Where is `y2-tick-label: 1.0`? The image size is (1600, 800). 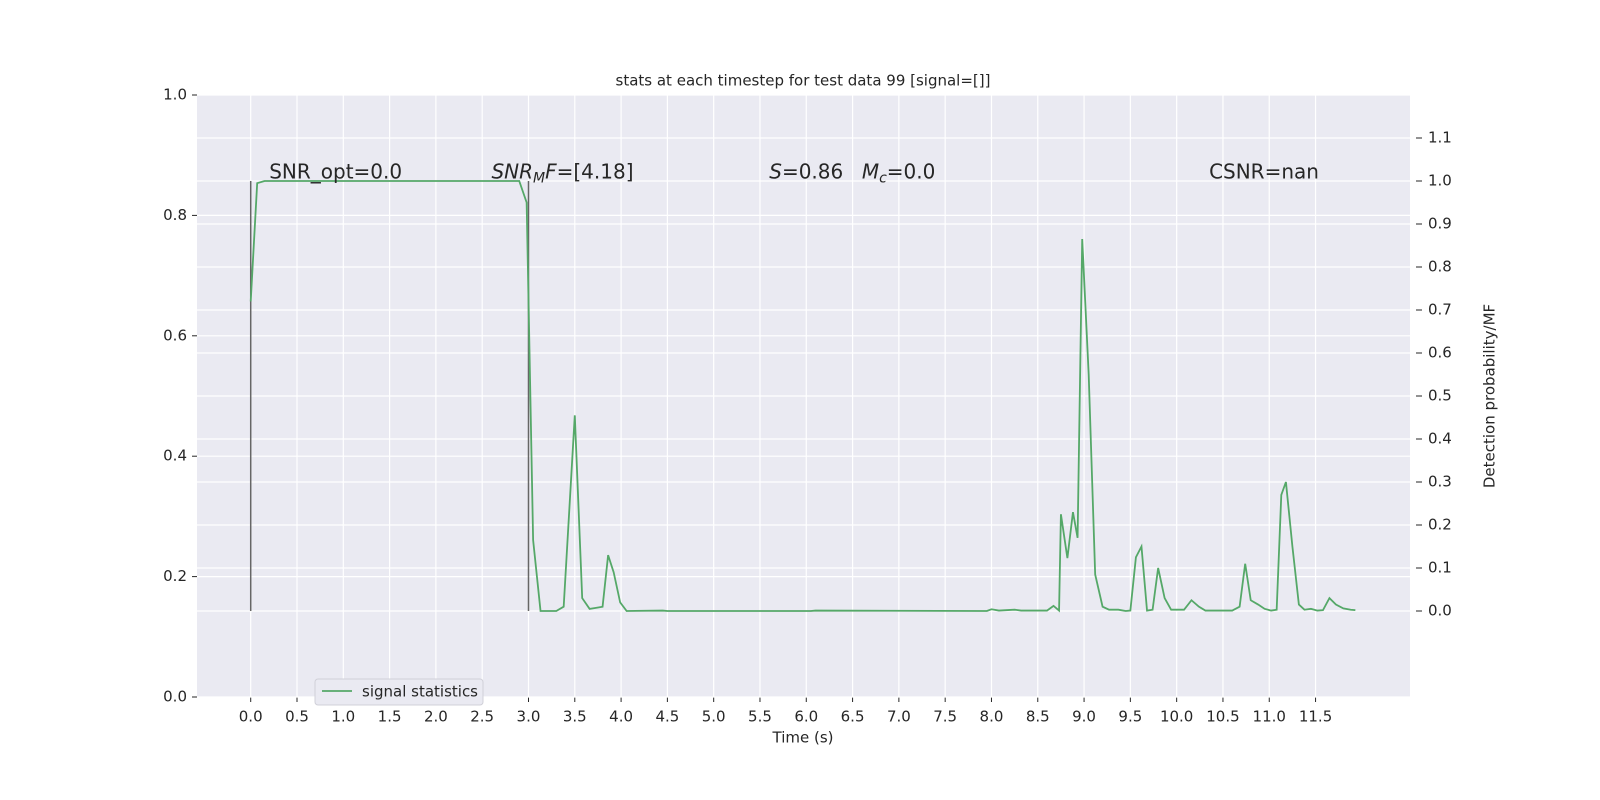
y2-tick-label: 1.0 is located at coordinates (1440, 181).